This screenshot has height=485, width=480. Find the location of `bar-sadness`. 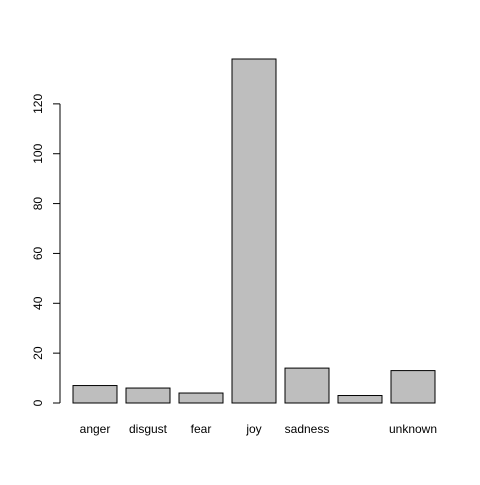

bar-sadness is located at coordinates (307, 385).